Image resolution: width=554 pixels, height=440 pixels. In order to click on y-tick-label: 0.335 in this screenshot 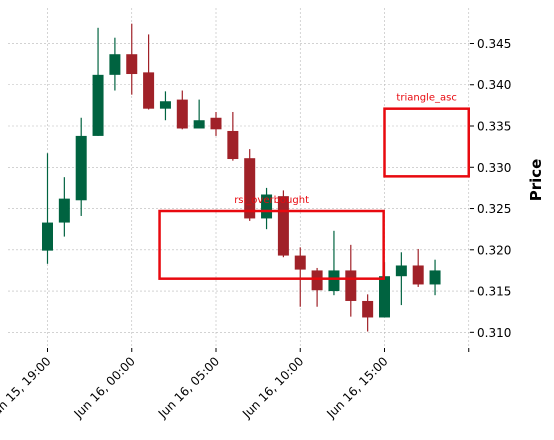, I will do `click(494, 127)`.